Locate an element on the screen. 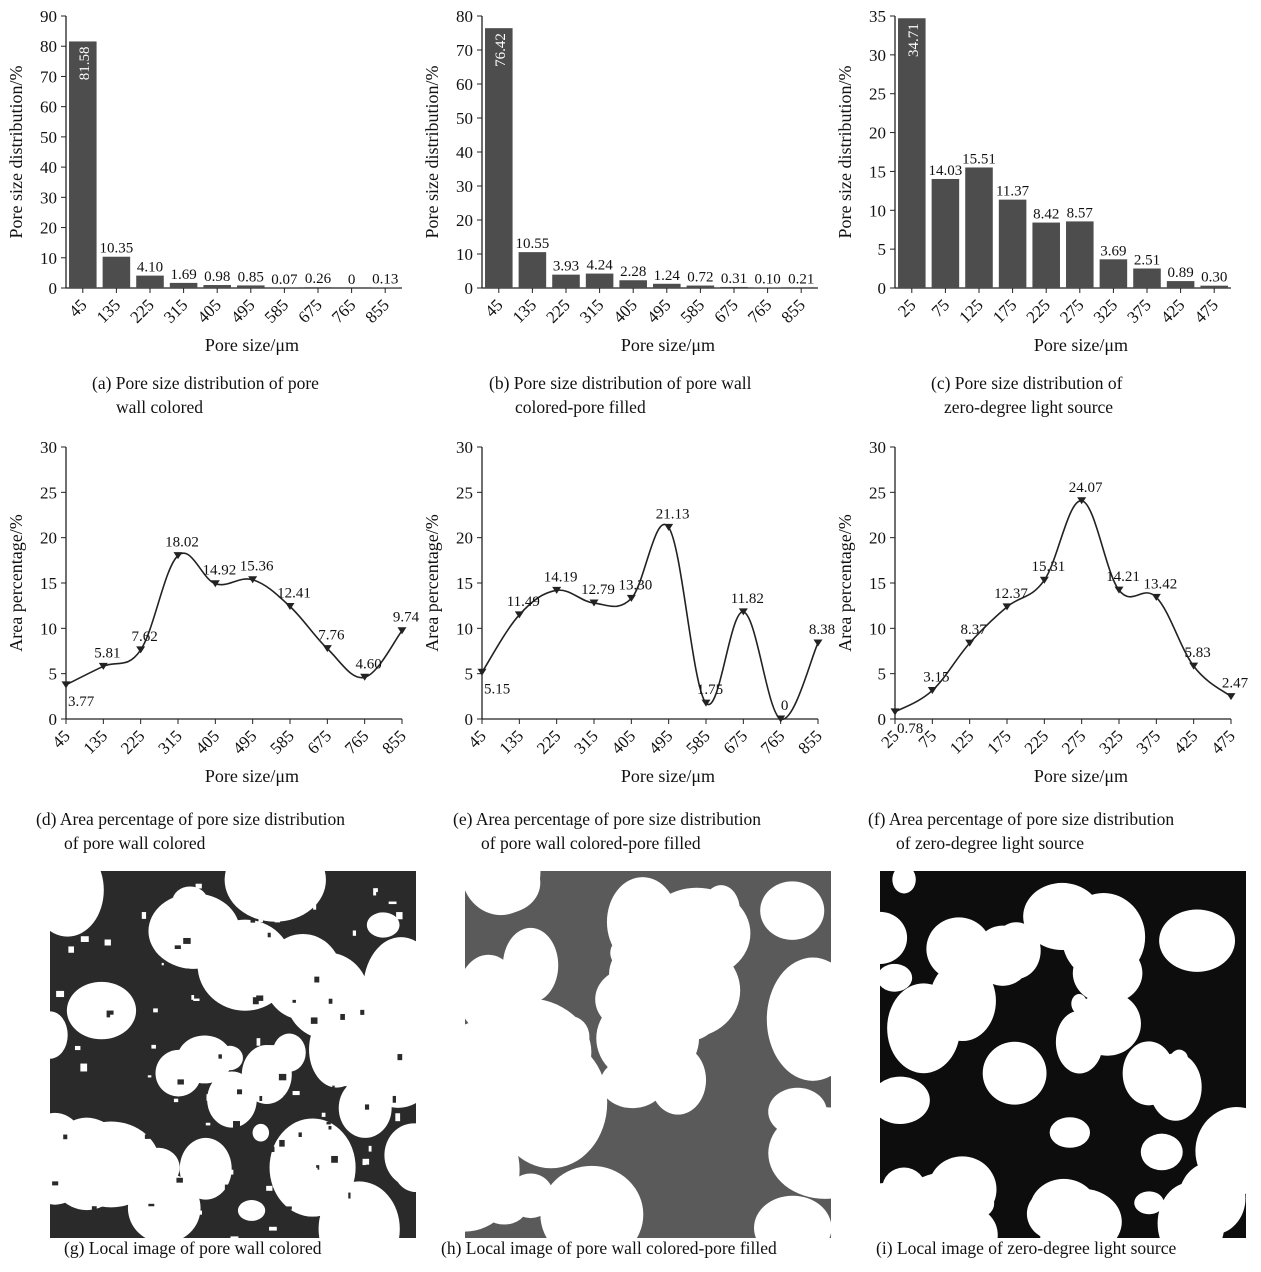  y-tick-label: 90 is located at coordinates (48, 16).